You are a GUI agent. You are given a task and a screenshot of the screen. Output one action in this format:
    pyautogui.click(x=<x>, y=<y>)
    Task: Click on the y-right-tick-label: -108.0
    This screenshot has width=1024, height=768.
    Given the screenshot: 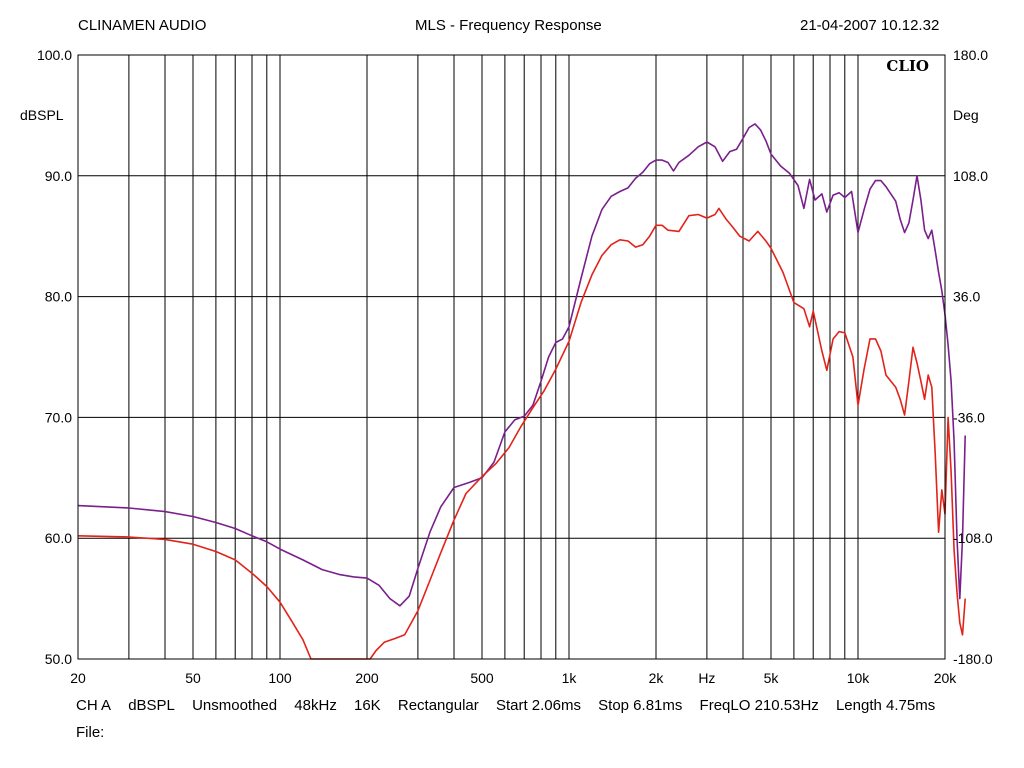 What is the action you would take?
    pyautogui.click(x=973, y=538)
    